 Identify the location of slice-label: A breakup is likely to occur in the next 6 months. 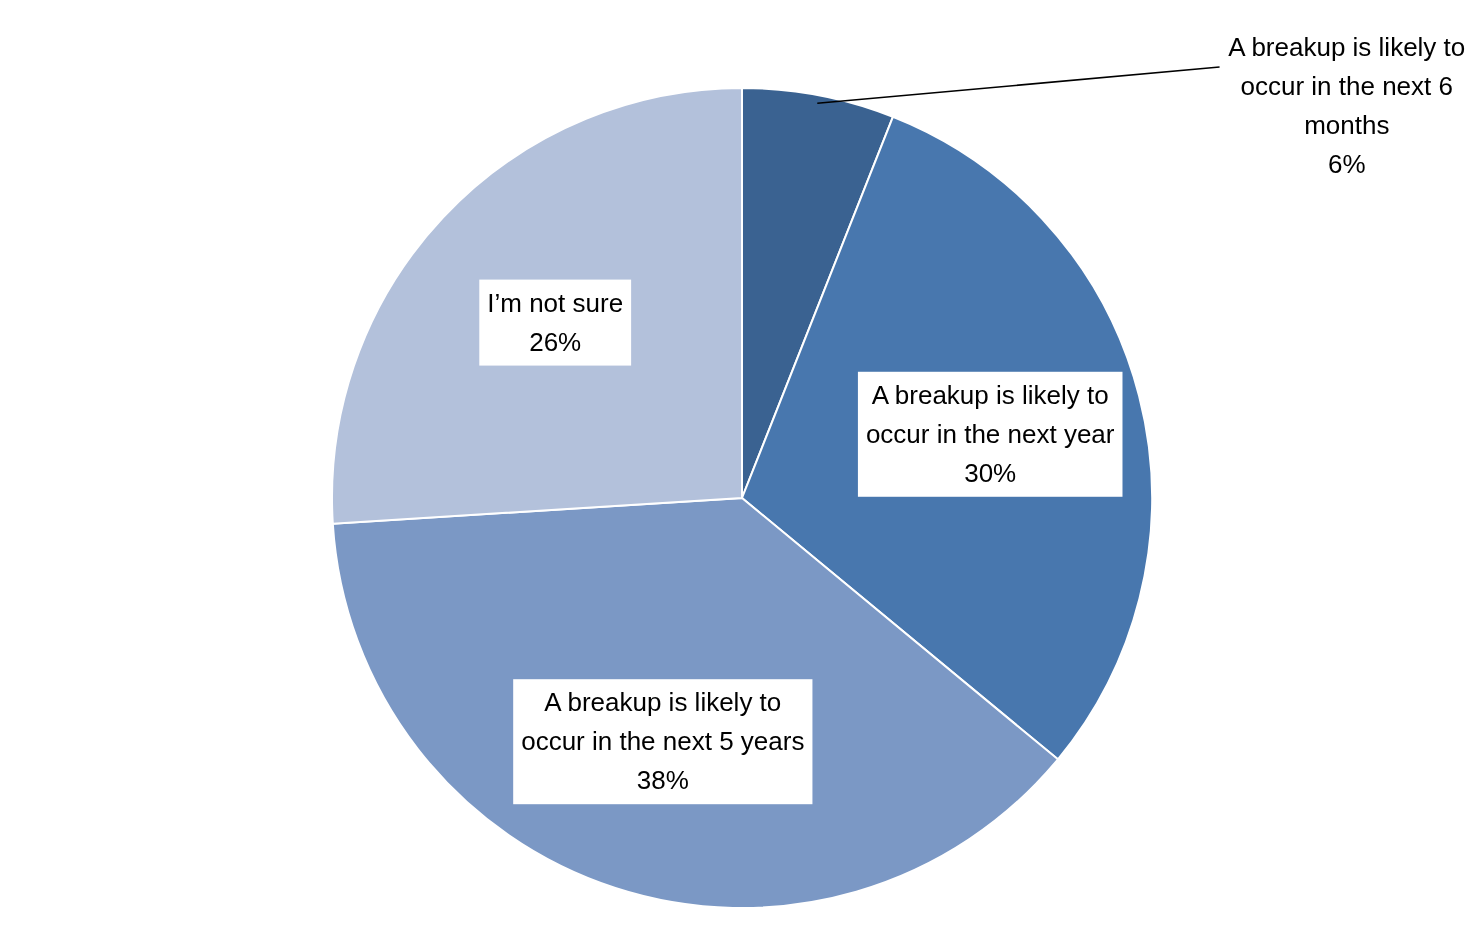
(1347, 86).